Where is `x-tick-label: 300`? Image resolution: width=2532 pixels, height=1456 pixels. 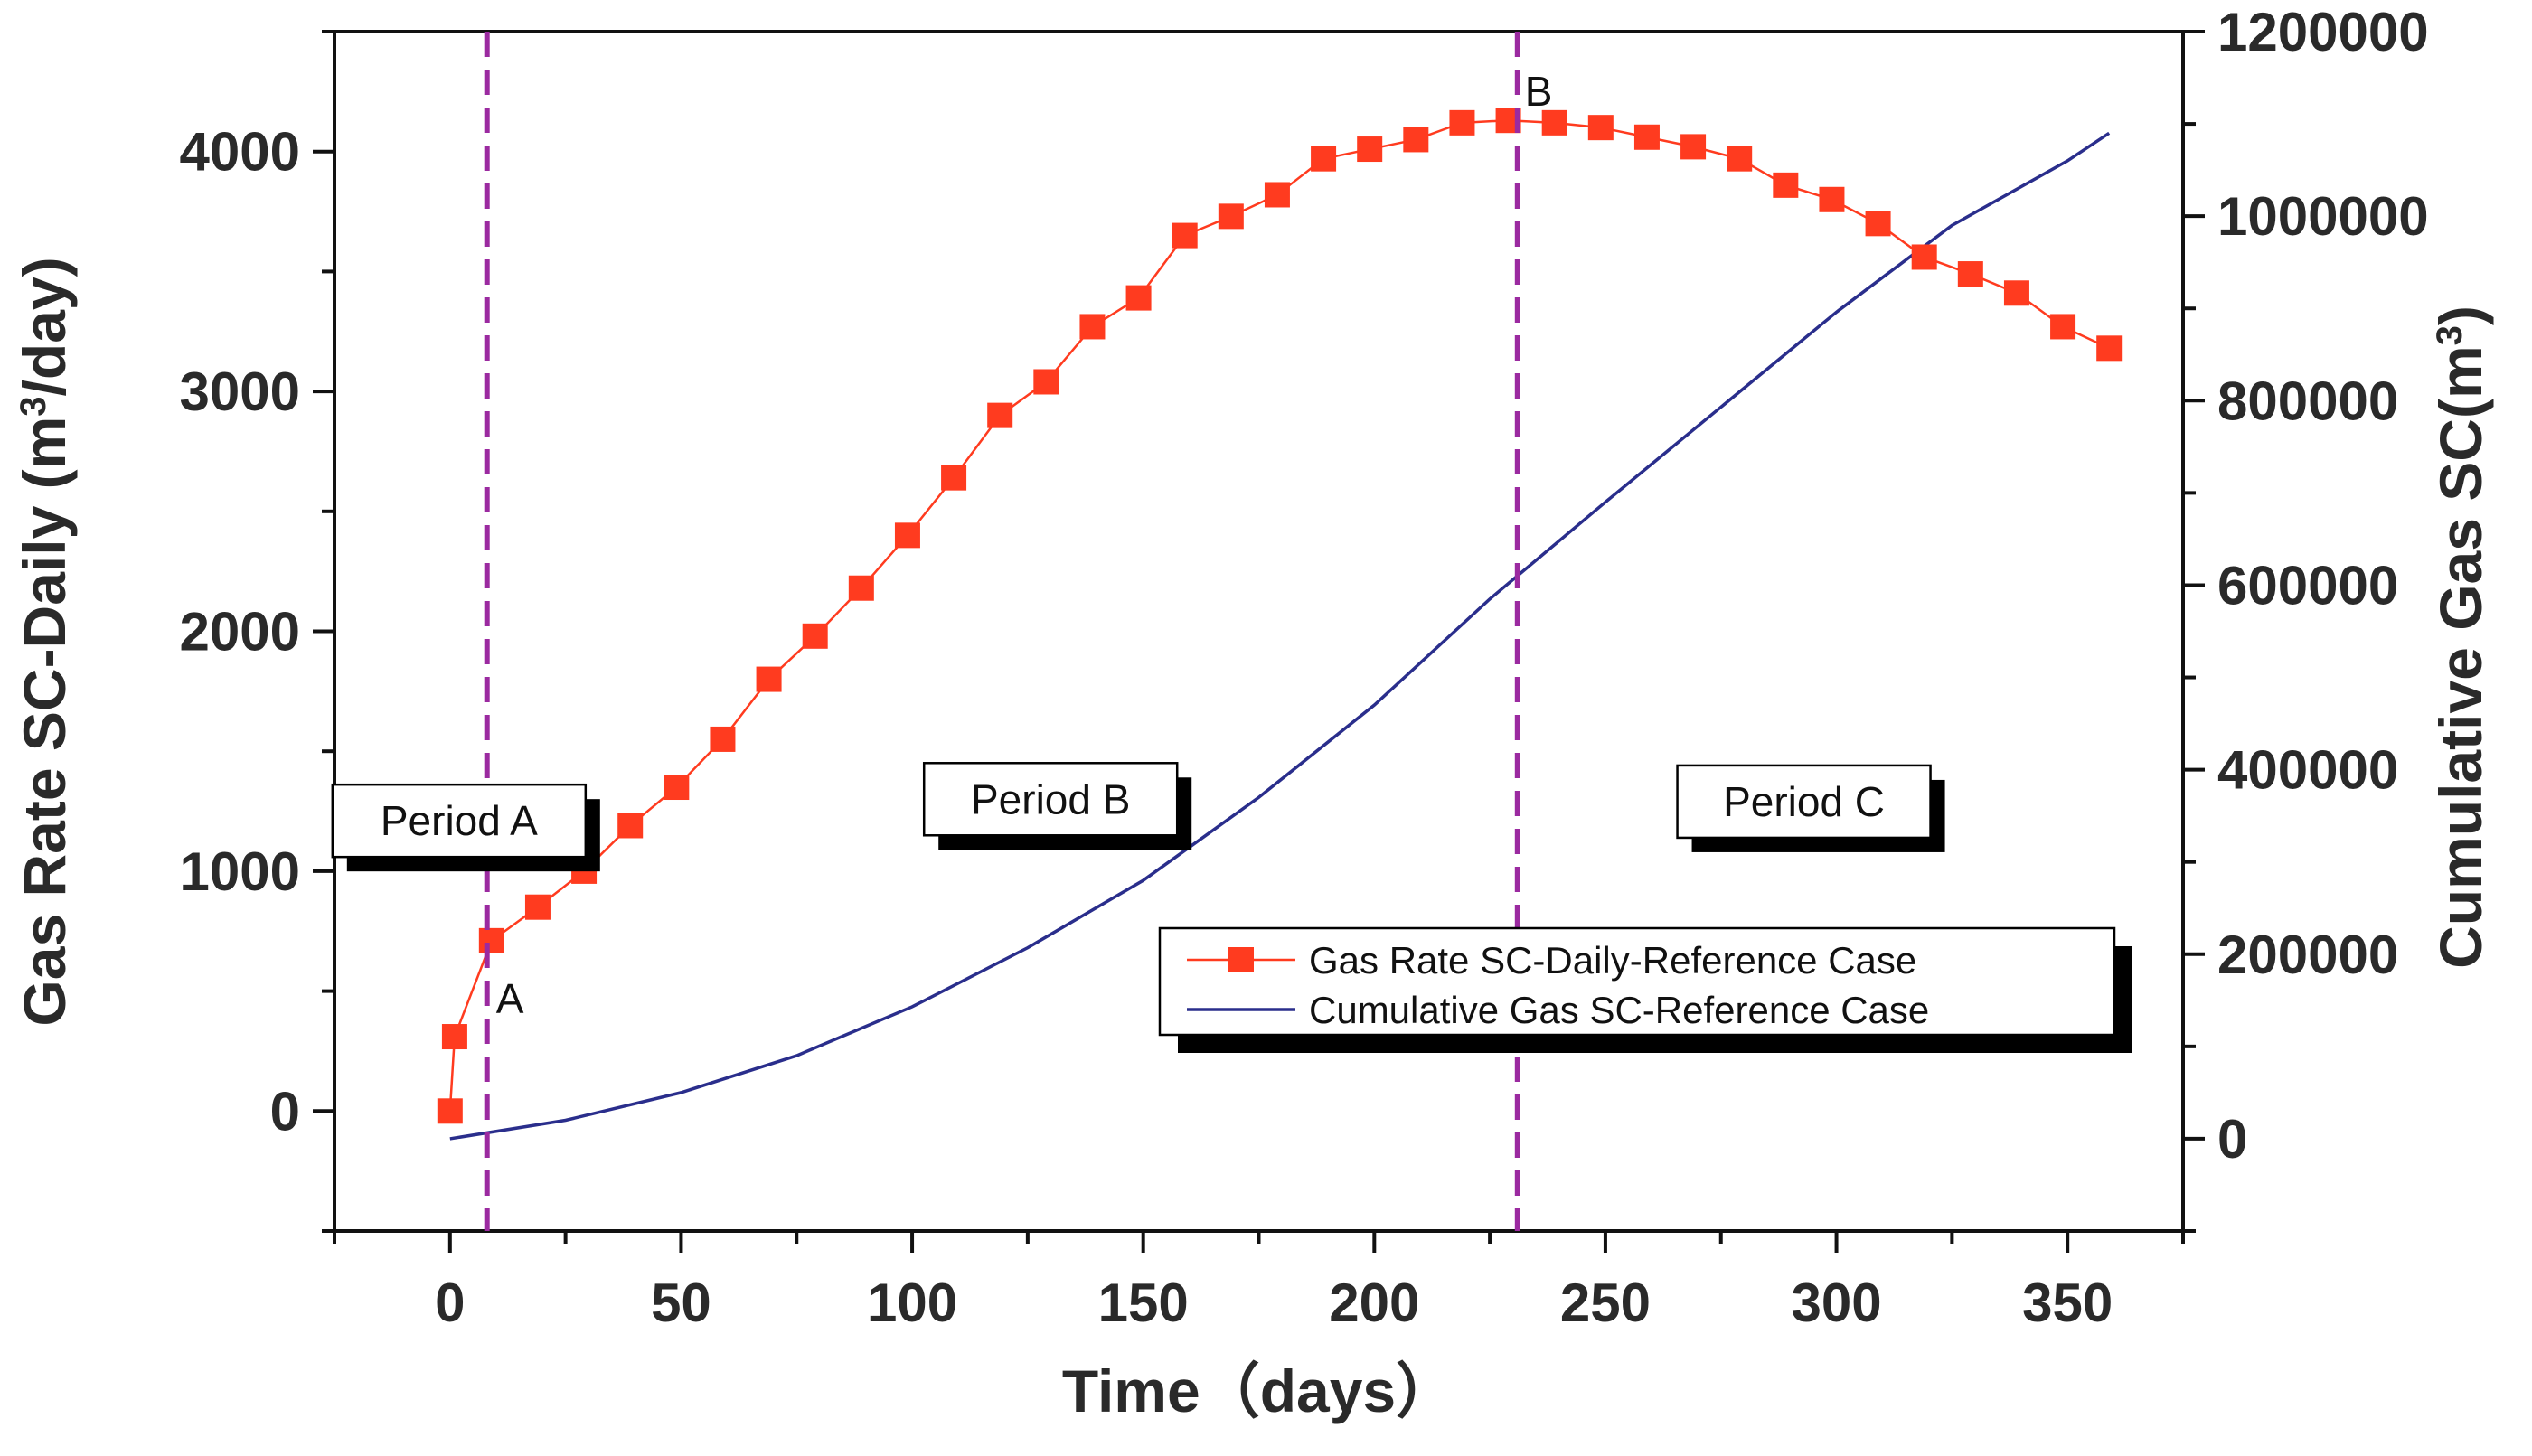
x-tick-label: 300 is located at coordinates (1837, 1303).